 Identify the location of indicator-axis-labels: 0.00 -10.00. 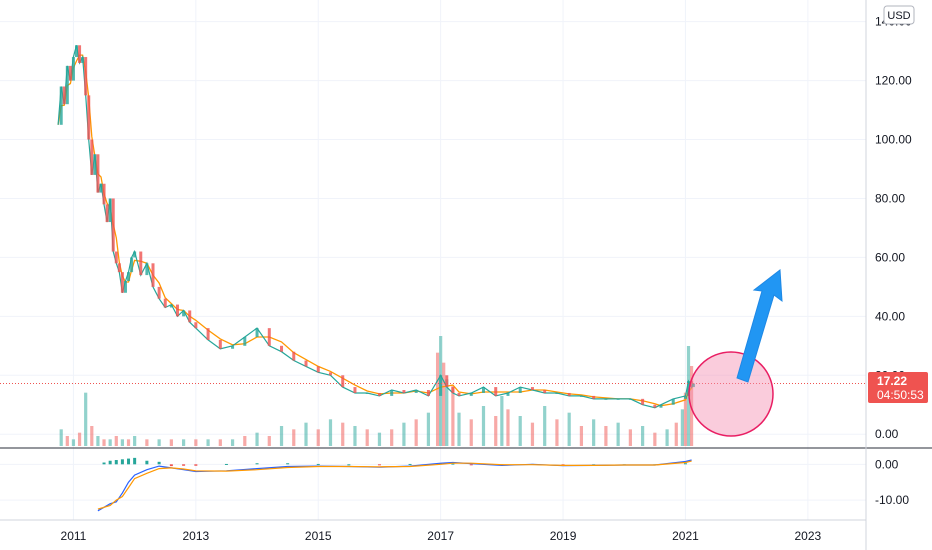
(892, 482).